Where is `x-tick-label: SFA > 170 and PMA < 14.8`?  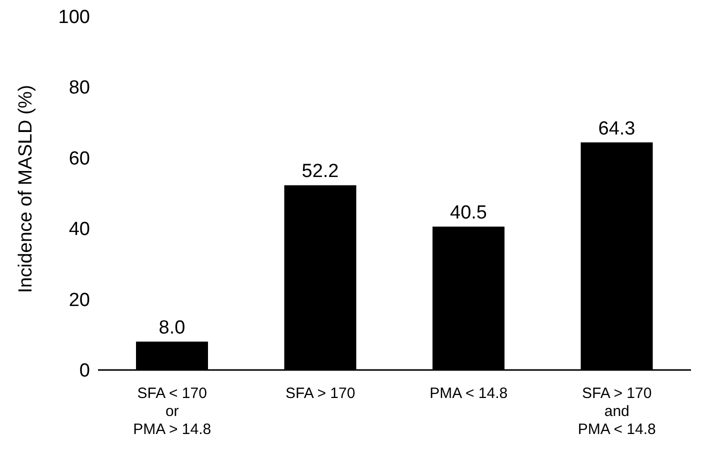 x-tick-label: SFA > 170 and PMA < 14.8 is located at coordinates (617, 411).